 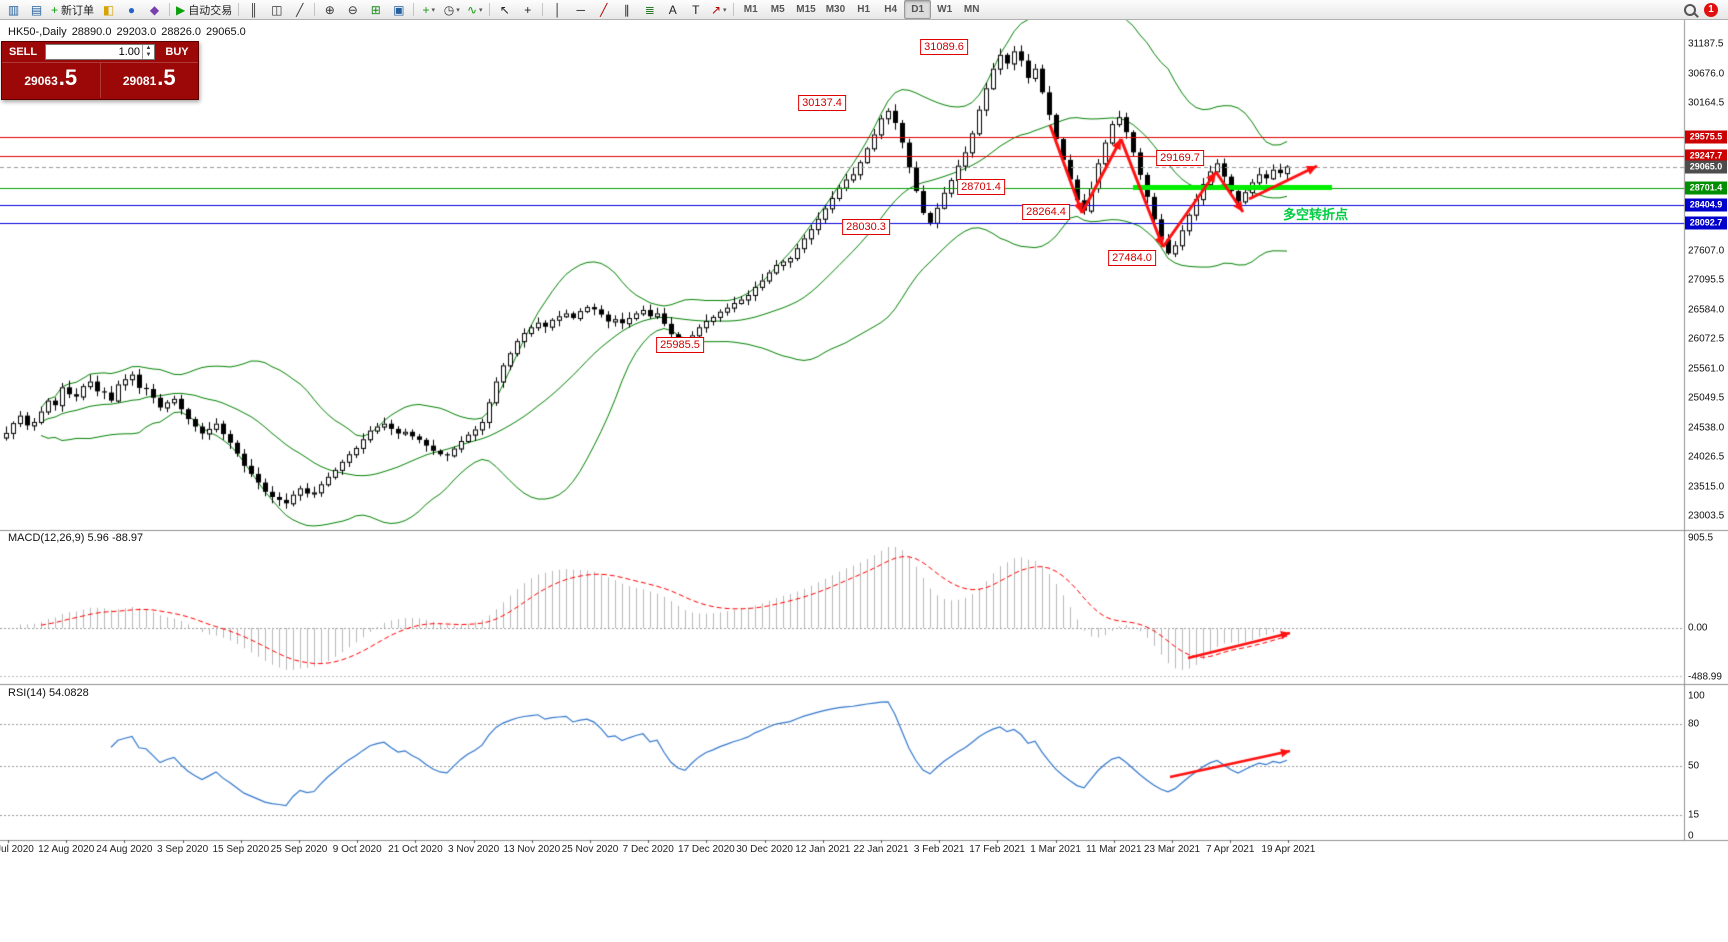 I want to click on zoom-out-icon: ⊖, so click(x=352, y=9).